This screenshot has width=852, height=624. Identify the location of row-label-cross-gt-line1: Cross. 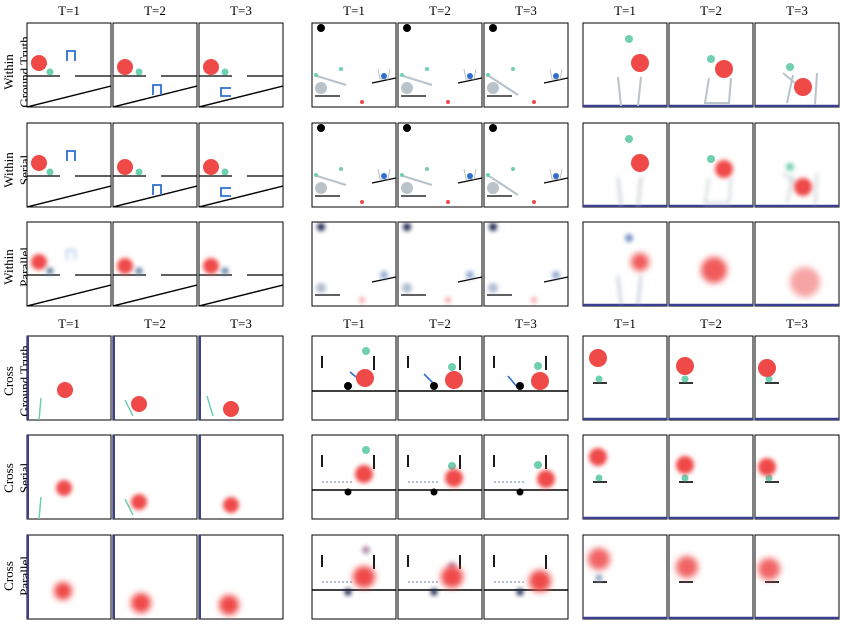
(8, 381).